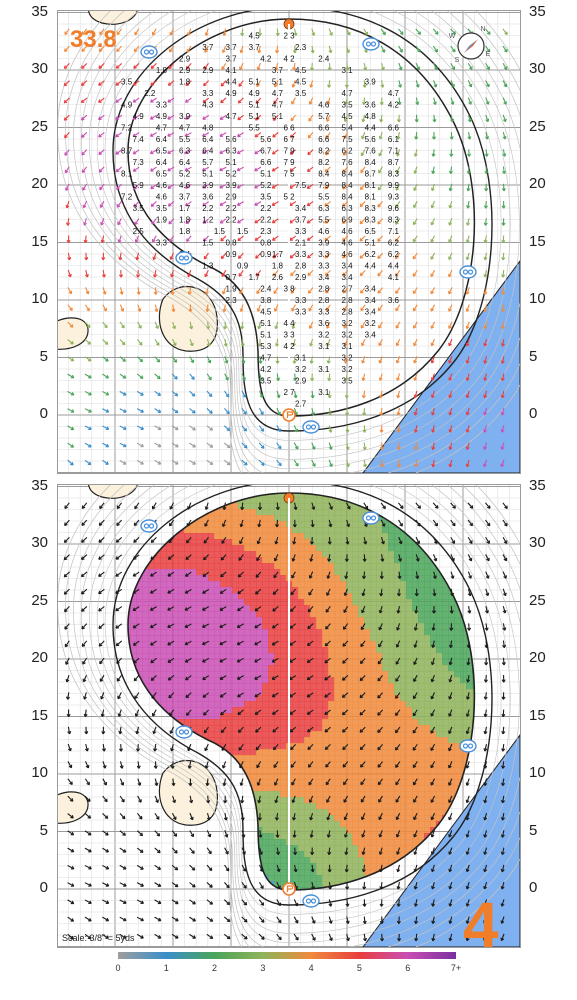  Describe the element at coordinates (231, 47) in the screenshot. I see `slope-value: 3.7` at that location.